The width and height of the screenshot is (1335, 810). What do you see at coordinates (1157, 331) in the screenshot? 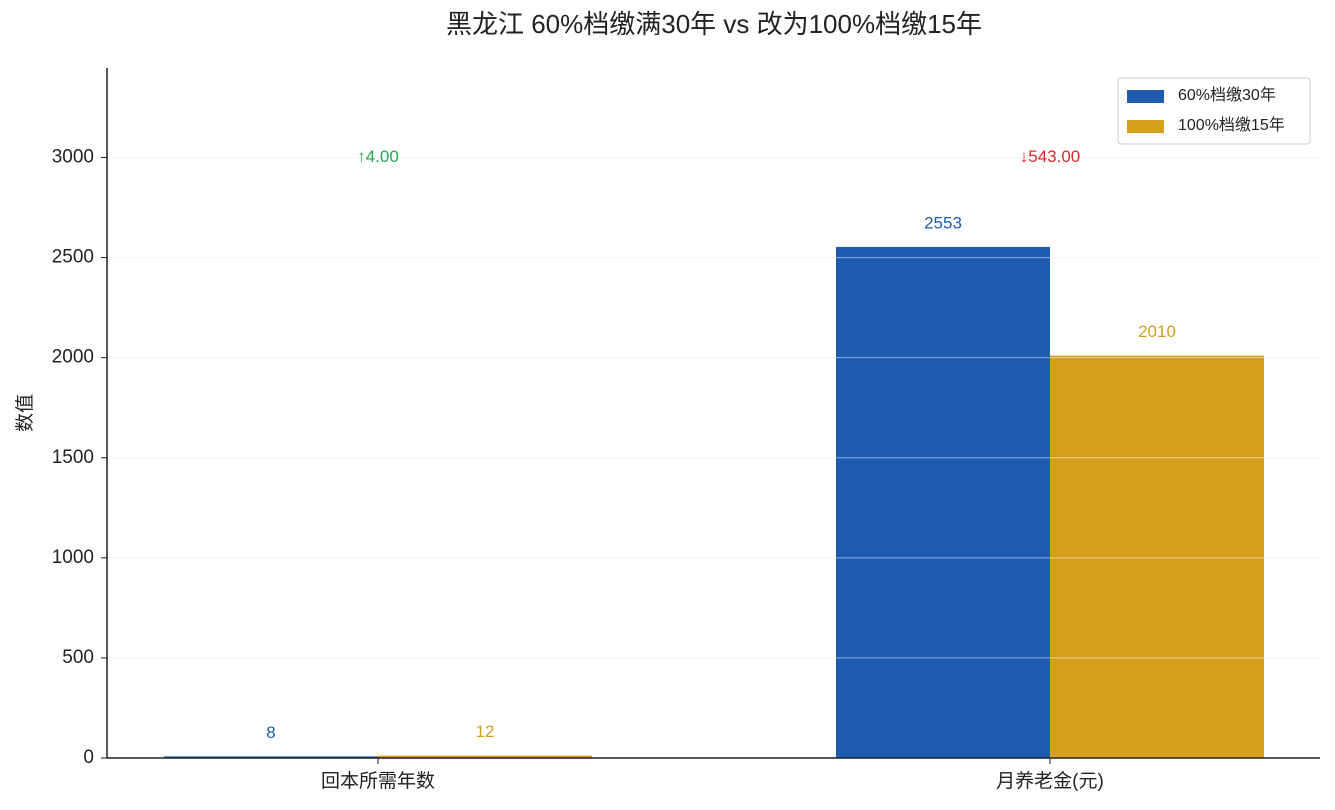
I see `value-label: 2010` at bounding box center [1157, 331].